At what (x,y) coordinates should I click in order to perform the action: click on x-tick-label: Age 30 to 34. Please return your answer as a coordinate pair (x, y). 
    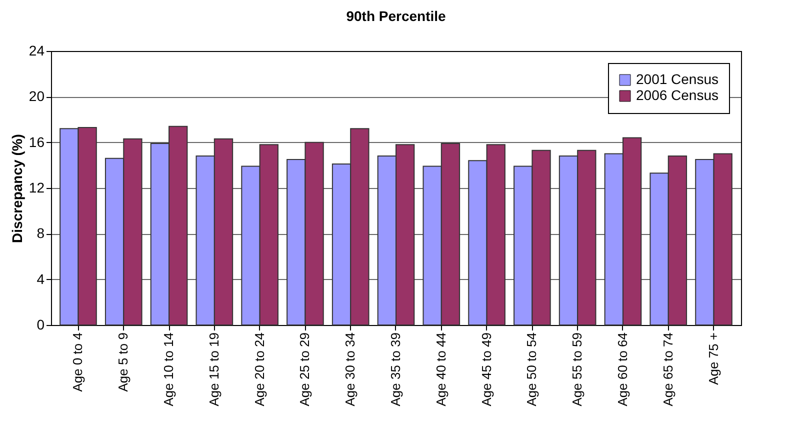
    Looking at the image, I should click on (350, 369).